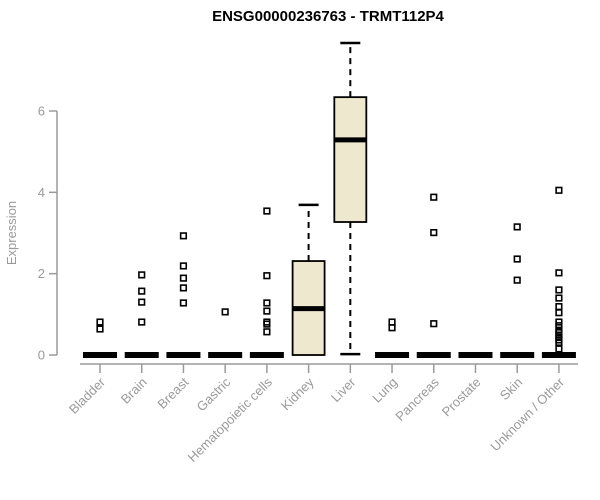 This screenshot has width=600, height=500. I want to click on chart-title: ENSG00000236763 - TRMT112P4, so click(328, 16).